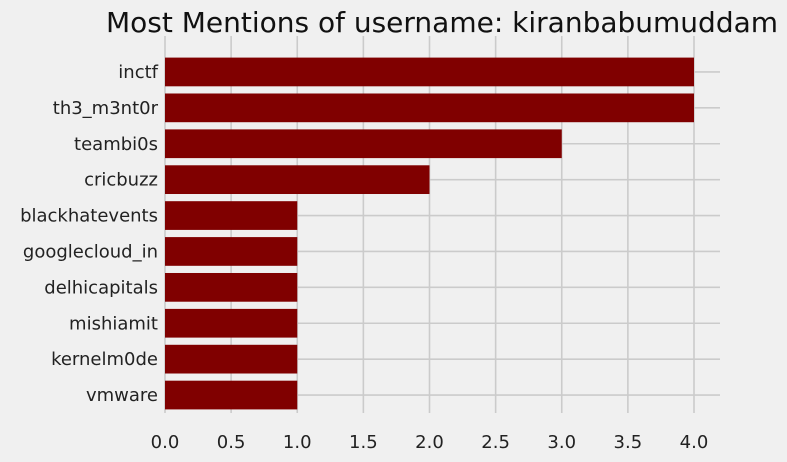  What do you see at coordinates (231, 215) in the screenshot?
I see `bar-blackhatevents` at bounding box center [231, 215].